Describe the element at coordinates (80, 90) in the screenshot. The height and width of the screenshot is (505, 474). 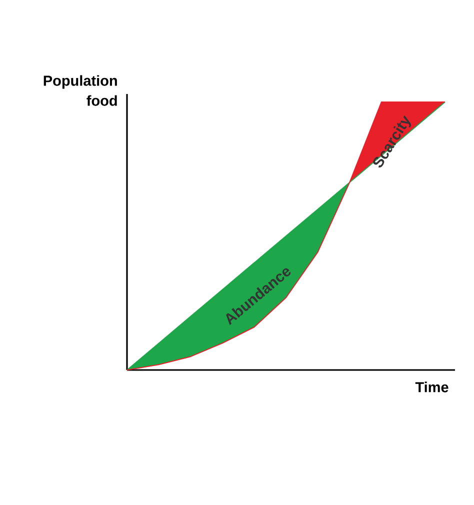
I see `y-axis-title: Population food` at that location.